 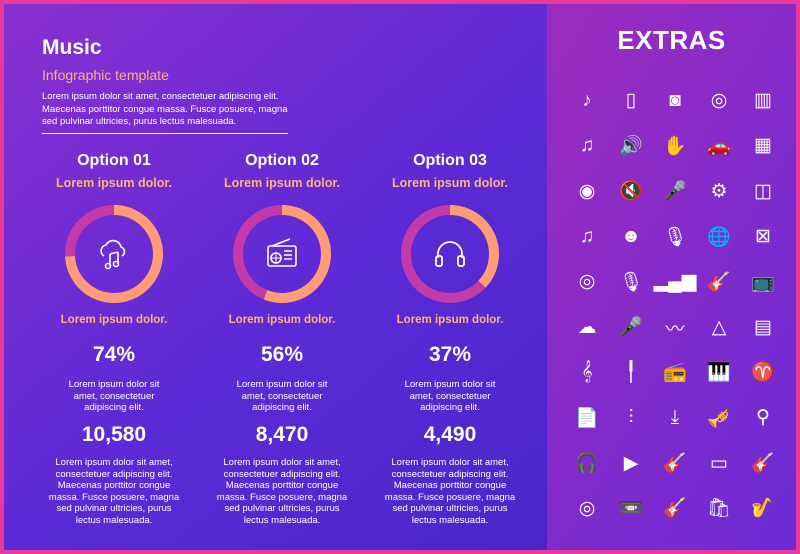 I want to click on shopping-bag-music-icon: 🛍, so click(x=719, y=509).